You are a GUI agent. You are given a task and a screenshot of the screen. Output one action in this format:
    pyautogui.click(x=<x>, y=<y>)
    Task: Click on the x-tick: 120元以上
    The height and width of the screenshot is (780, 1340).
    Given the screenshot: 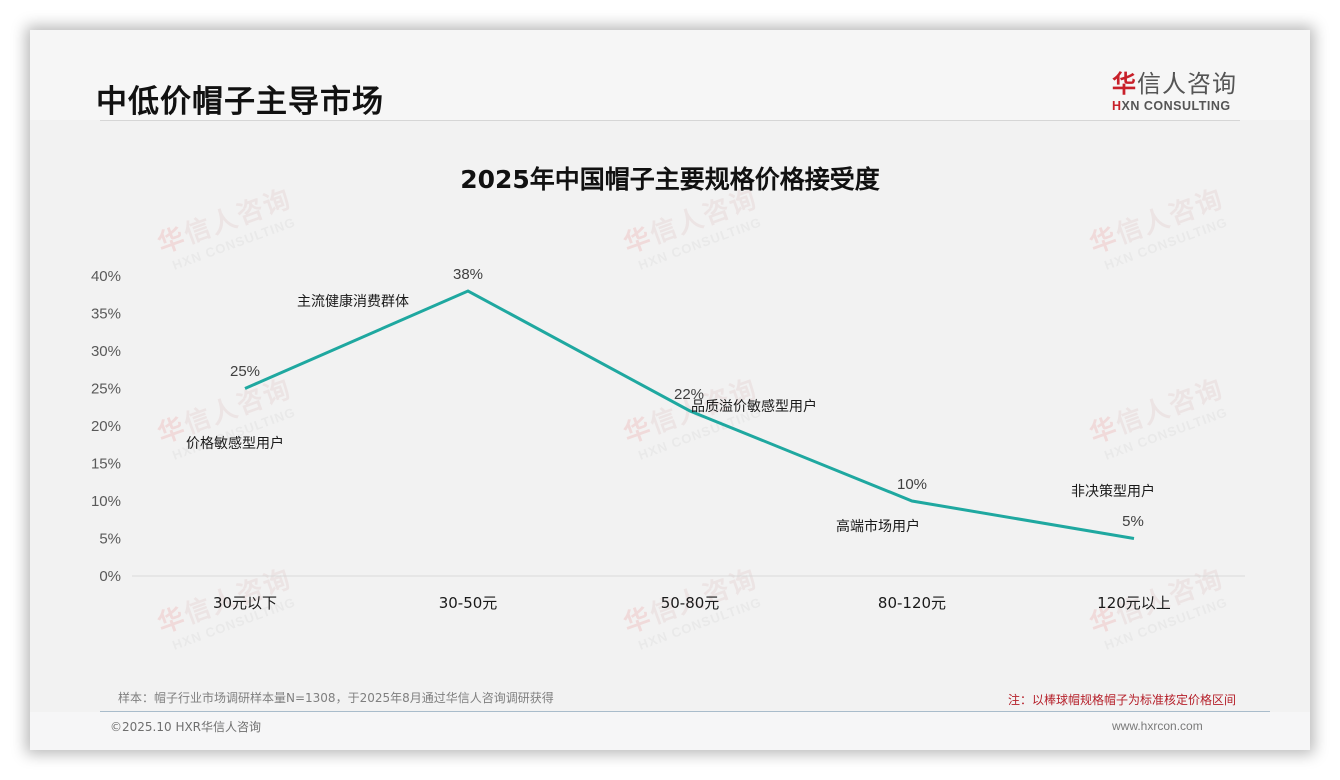 What is the action you would take?
    pyautogui.click(x=1134, y=603)
    